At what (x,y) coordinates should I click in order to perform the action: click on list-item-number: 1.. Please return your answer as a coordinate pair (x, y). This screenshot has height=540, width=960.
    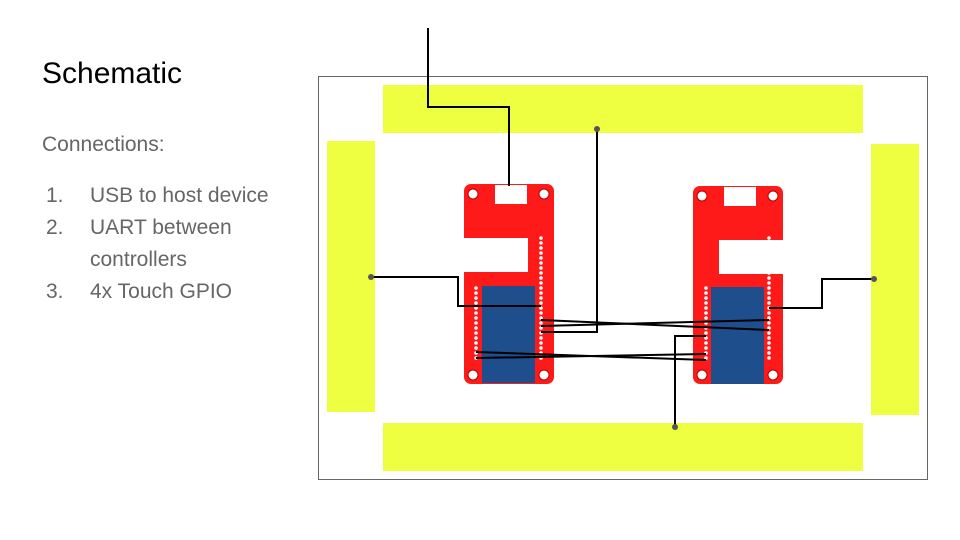
    Looking at the image, I should click on (55, 195).